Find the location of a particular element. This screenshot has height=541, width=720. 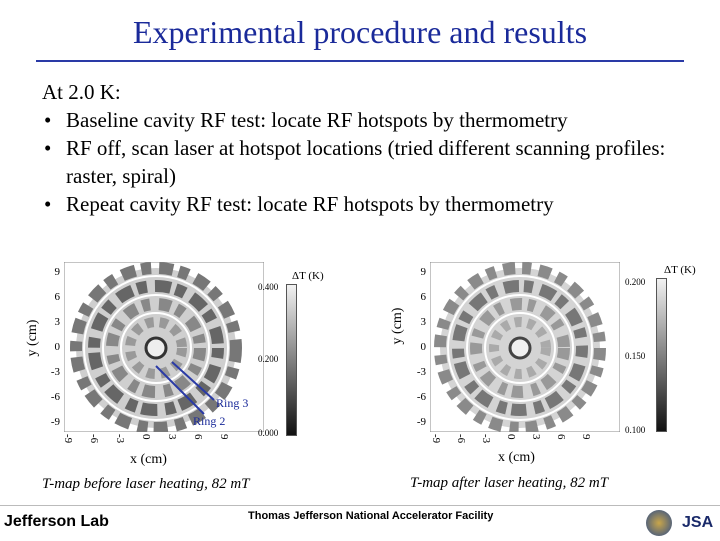

right-cb-tick: 0.150 is located at coordinates (635, 356).